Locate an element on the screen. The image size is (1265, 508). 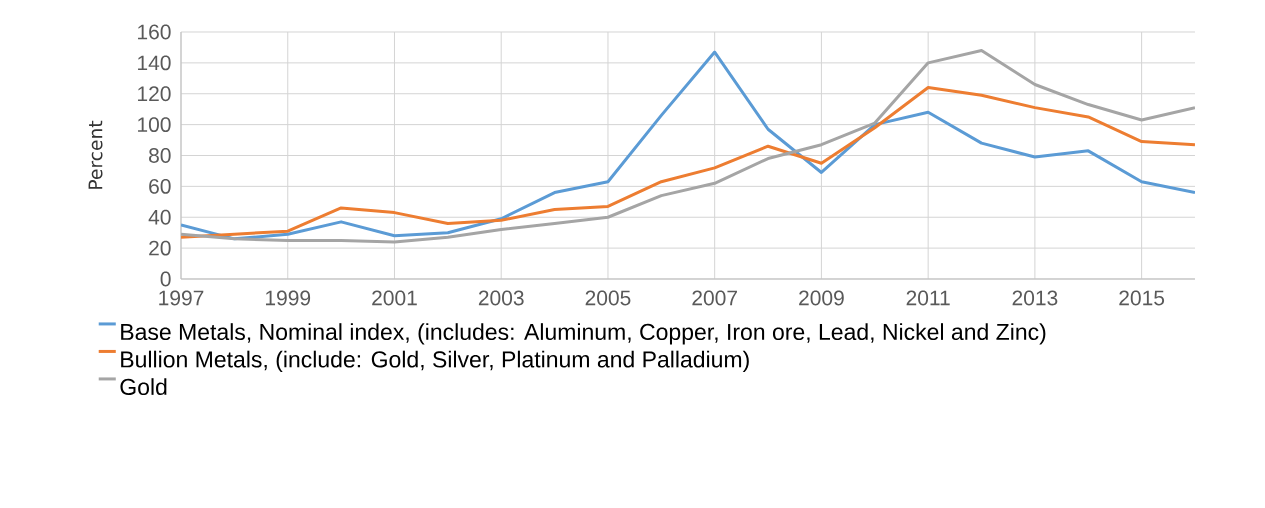
x-tick-label: 2011 is located at coordinates (928, 298).